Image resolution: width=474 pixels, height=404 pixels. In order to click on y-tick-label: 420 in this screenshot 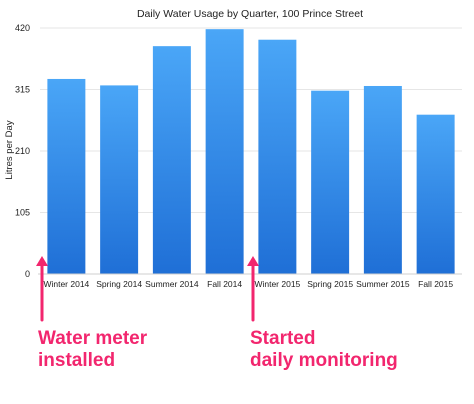, I will do `click(22, 28)`.